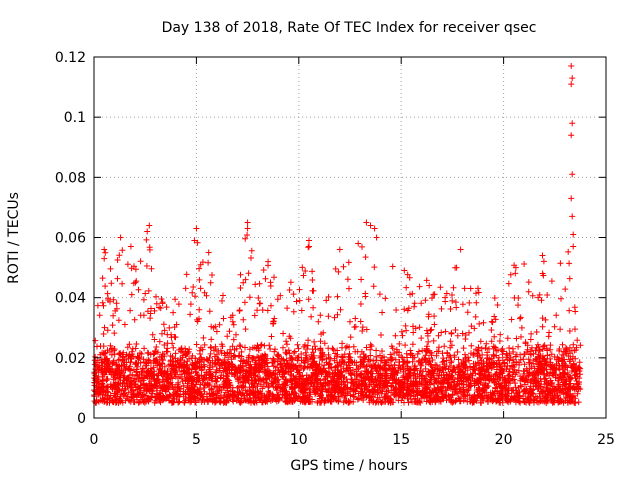 This screenshot has width=640, height=480. I want to click on y-tick-label: 0.12, so click(70, 58).